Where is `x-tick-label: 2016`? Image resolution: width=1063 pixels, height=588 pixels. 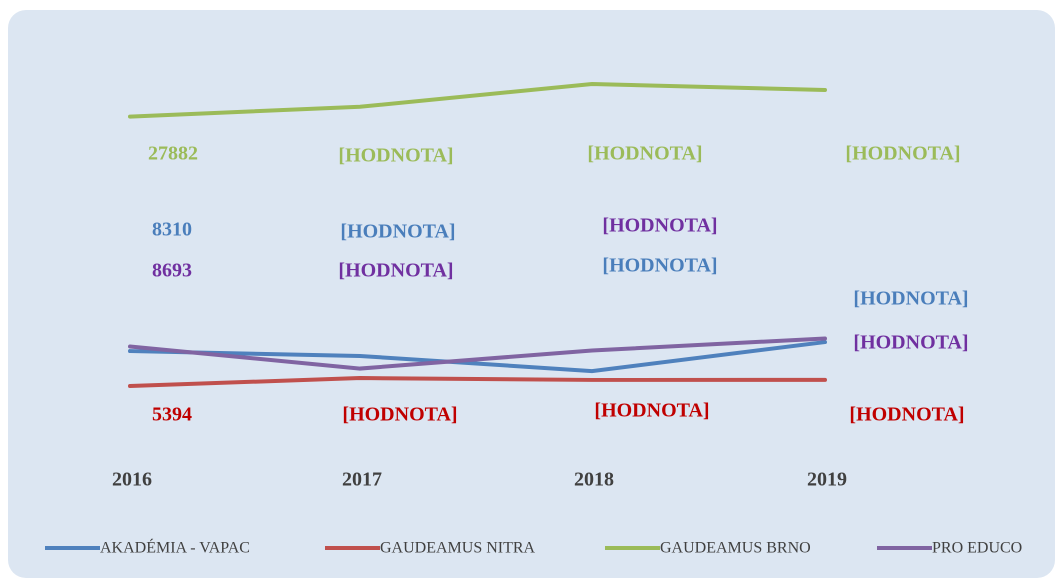
x-tick-label: 2016 is located at coordinates (132, 480).